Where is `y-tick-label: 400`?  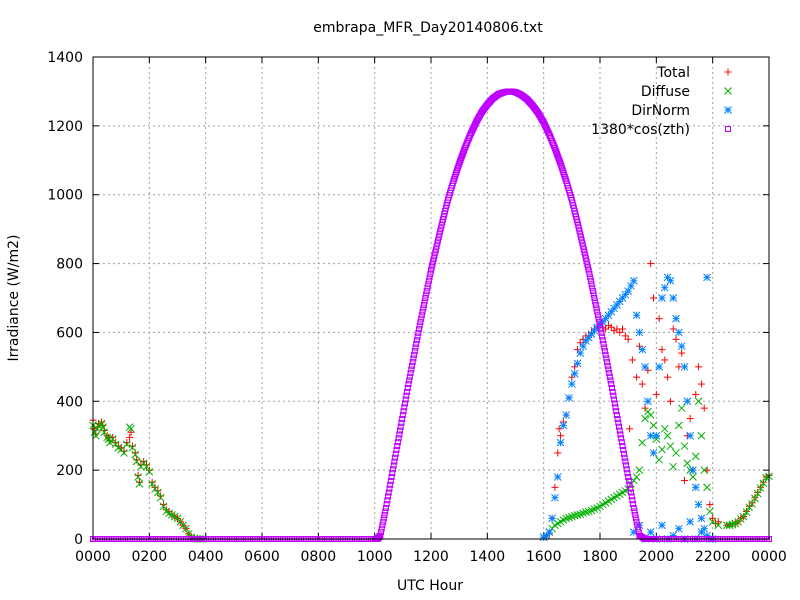
y-tick-label: 400 is located at coordinates (69, 402).